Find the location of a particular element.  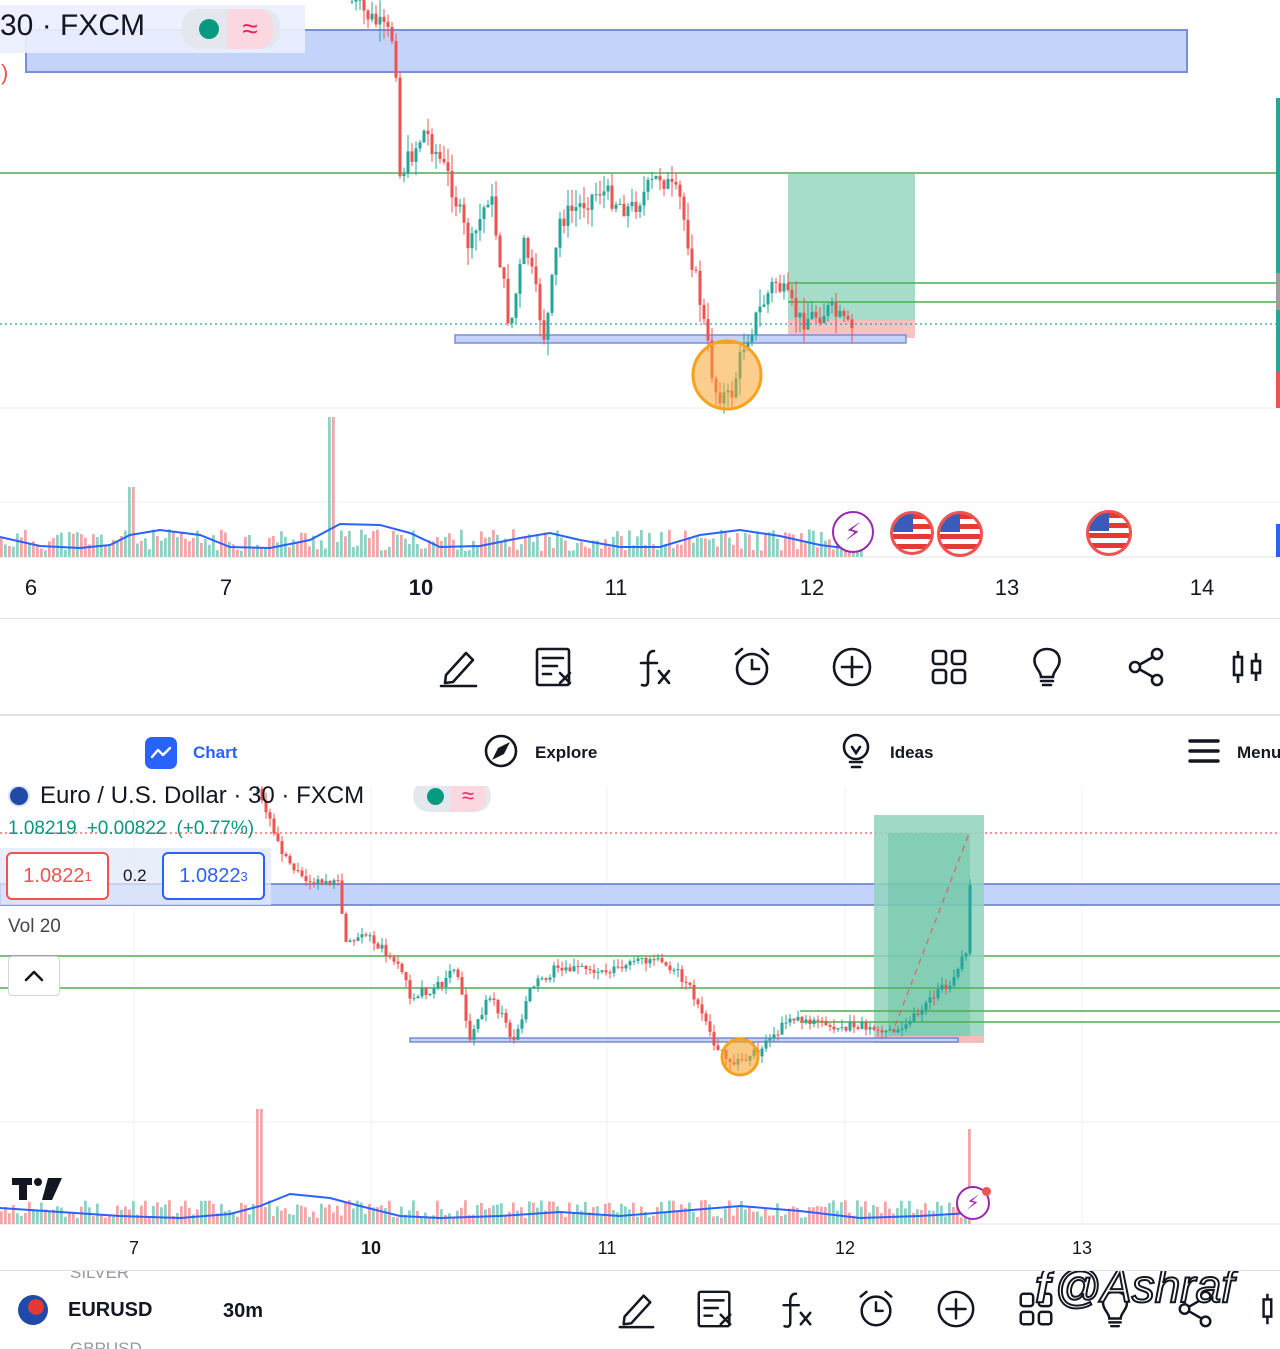

collapse-legend-button is located at coordinates (34, 976).